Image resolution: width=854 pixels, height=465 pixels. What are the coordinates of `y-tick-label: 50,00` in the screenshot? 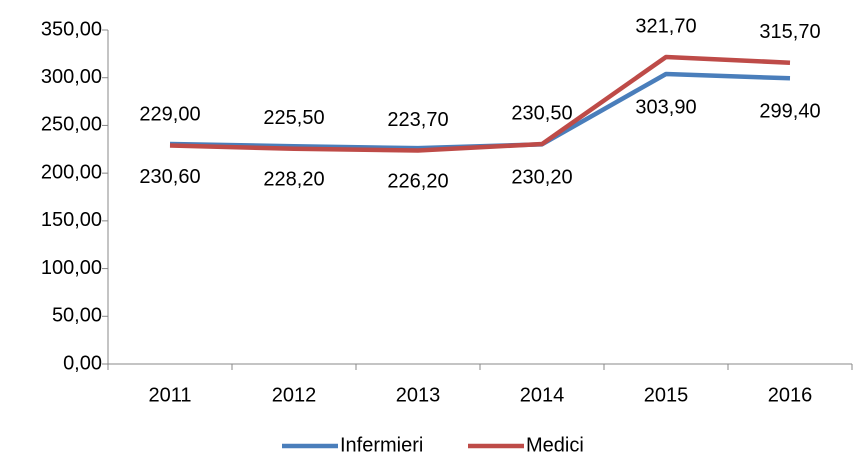 It's located at (77, 316).